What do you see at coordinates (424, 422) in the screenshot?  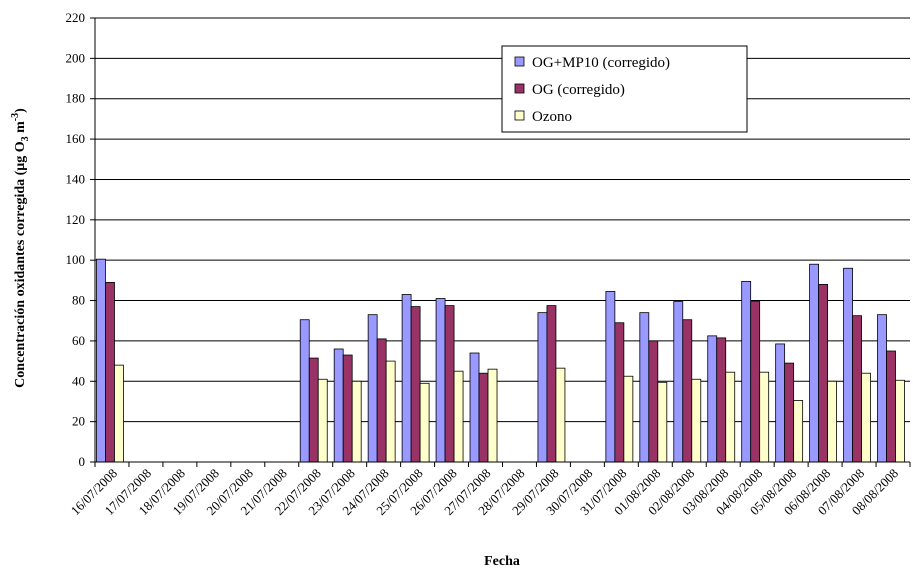 I see `bar-ozono-25-07-2008` at bounding box center [424, 422].